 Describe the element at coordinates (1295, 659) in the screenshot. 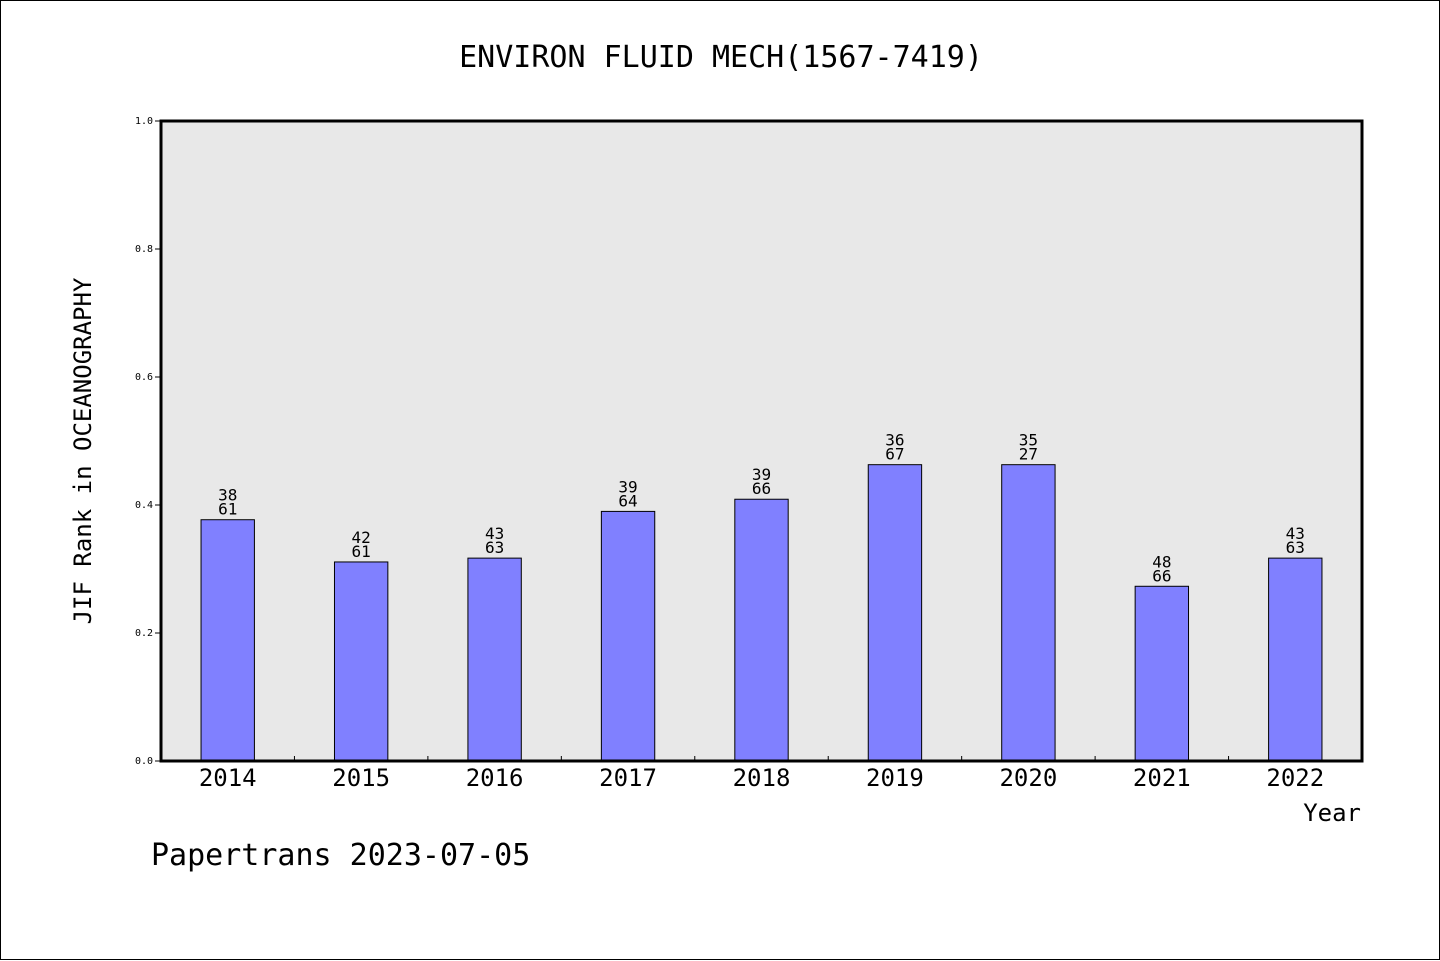

I see `bar-2022` at that location.